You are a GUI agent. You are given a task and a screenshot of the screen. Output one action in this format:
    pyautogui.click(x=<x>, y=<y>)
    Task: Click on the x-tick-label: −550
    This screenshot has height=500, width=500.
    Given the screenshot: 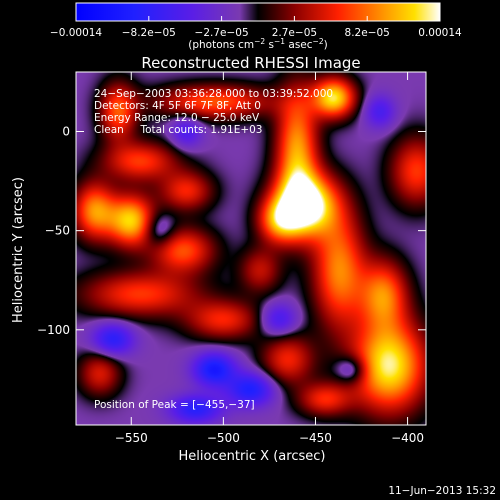 What is the action you would take?
    pyautogui.click(x=131, y=438)
    